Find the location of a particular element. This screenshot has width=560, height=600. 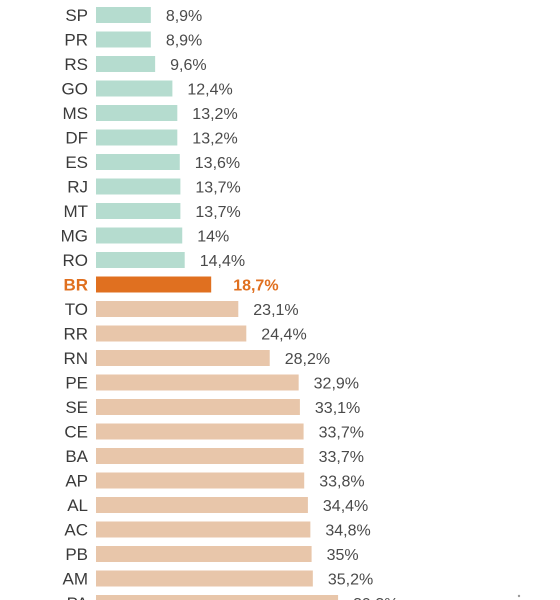

value-label: 23,1% is located at coordinates (275, 310).